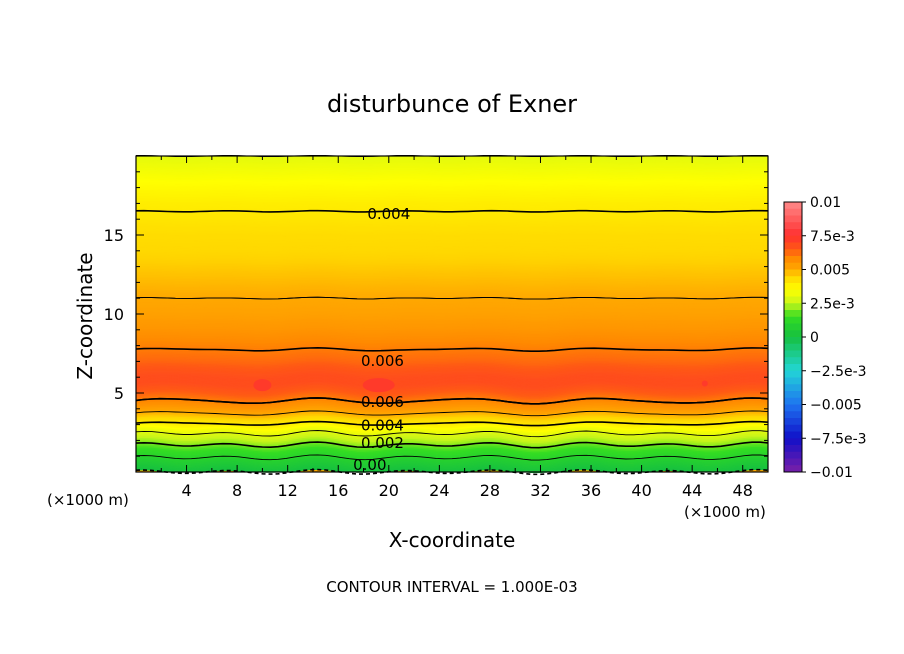  What do you see at coordinates (743, 490) in the screenshot?
I see `x-tick-label: 48` at bounding box center [743, 490].